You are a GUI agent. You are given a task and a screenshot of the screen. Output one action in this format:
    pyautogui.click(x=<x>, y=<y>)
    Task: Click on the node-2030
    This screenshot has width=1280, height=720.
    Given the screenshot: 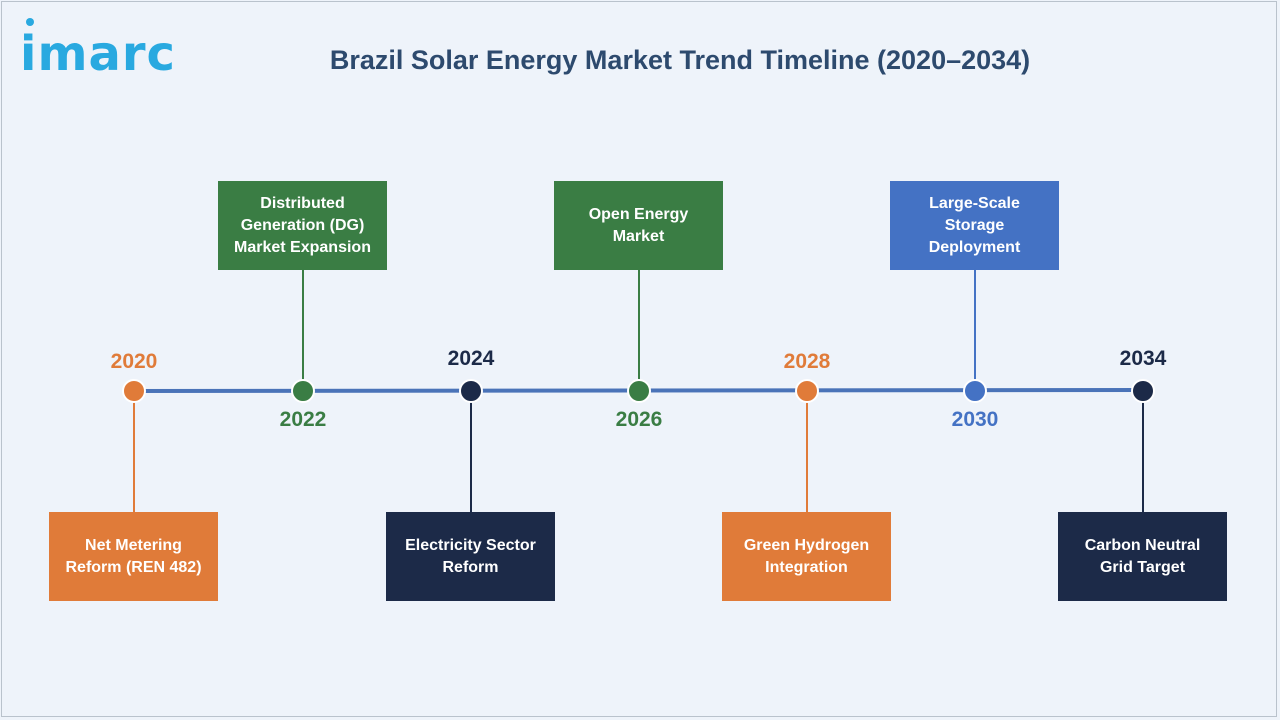 What is the action you would take?
    pyautogui.click(x=975, y=391)
    